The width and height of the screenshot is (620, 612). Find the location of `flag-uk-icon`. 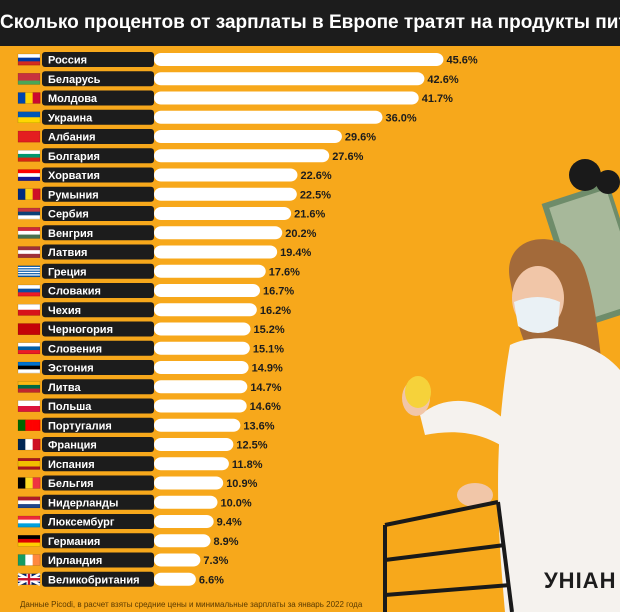

flag-uk-icon is located at coordinates (29, 579).